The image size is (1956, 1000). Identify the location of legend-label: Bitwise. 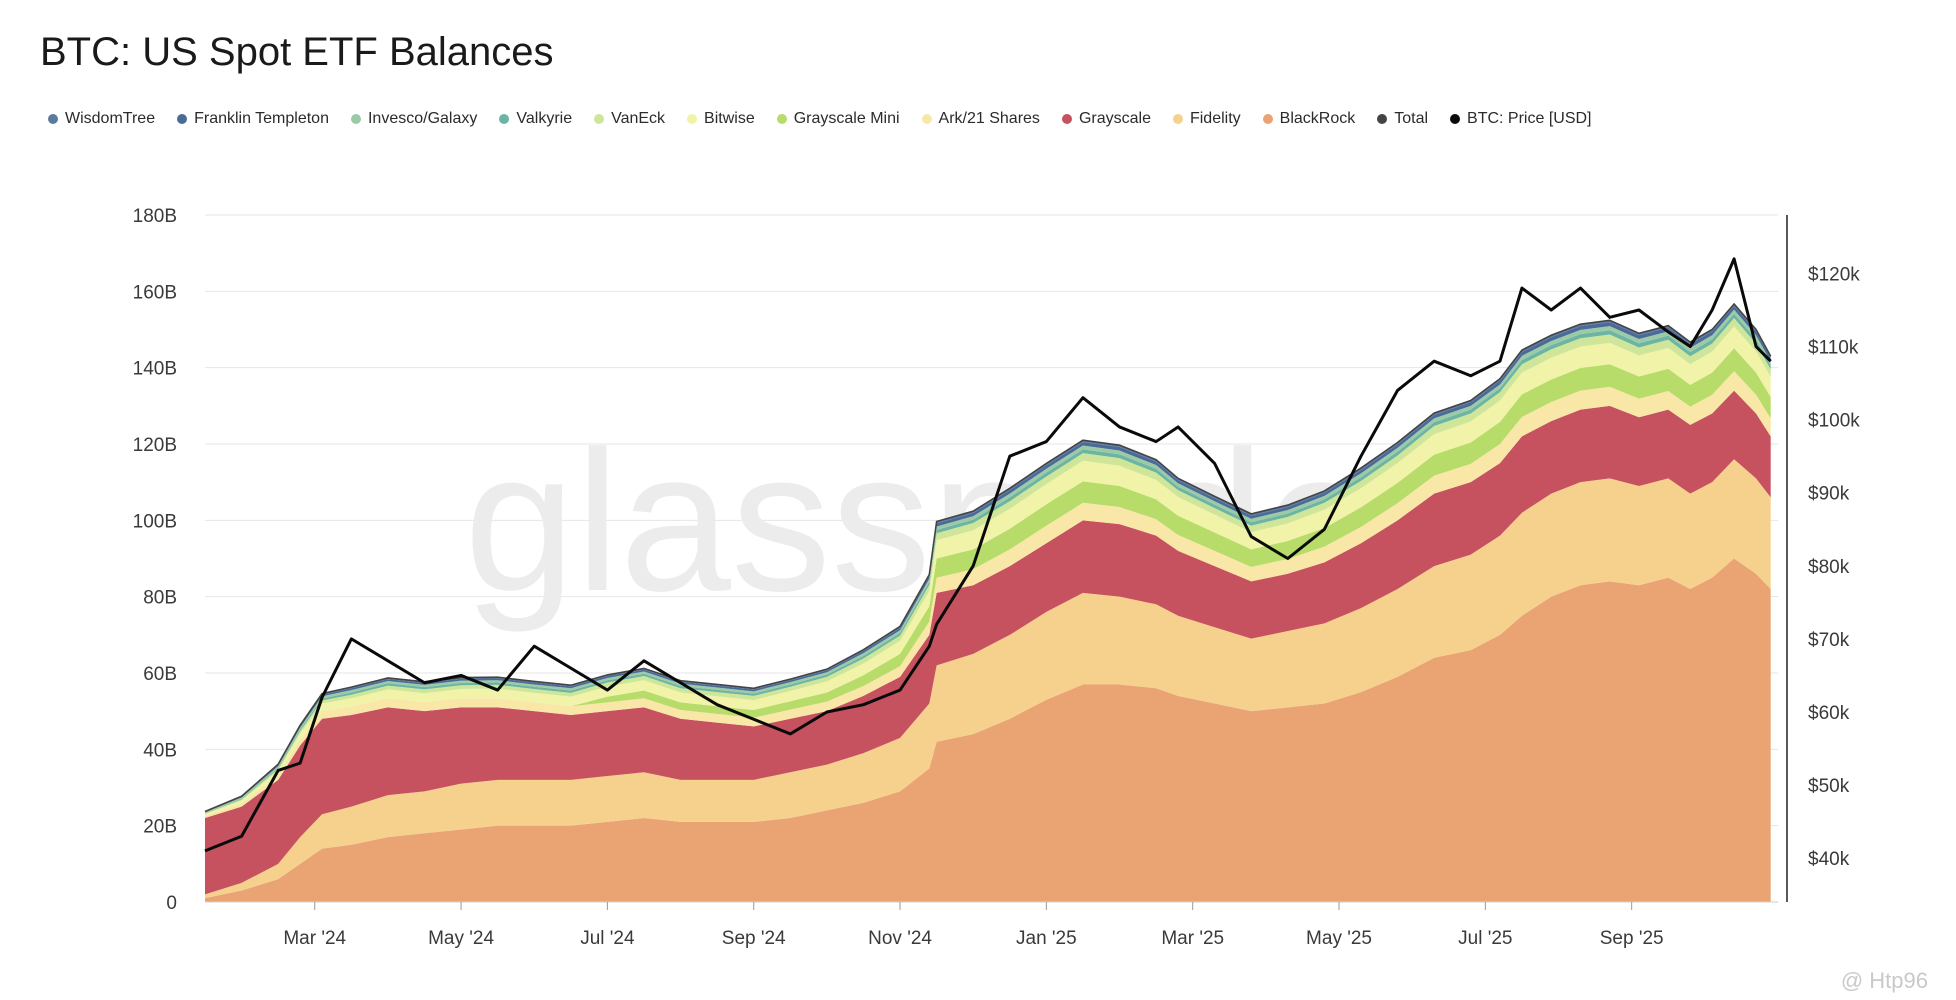
(729, 118).